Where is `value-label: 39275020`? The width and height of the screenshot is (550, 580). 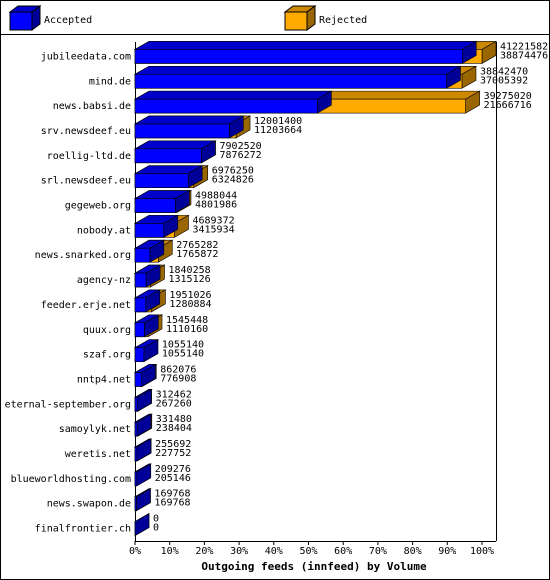
value-label: 39275020 is located at coordinates (508, 96).